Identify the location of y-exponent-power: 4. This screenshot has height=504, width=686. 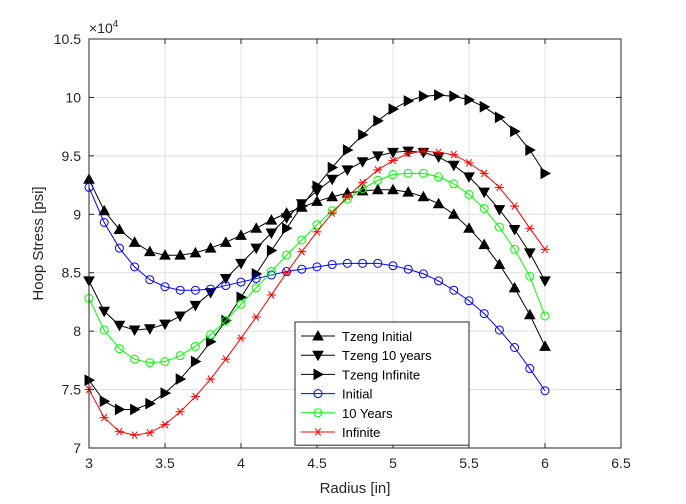
(116, 24).